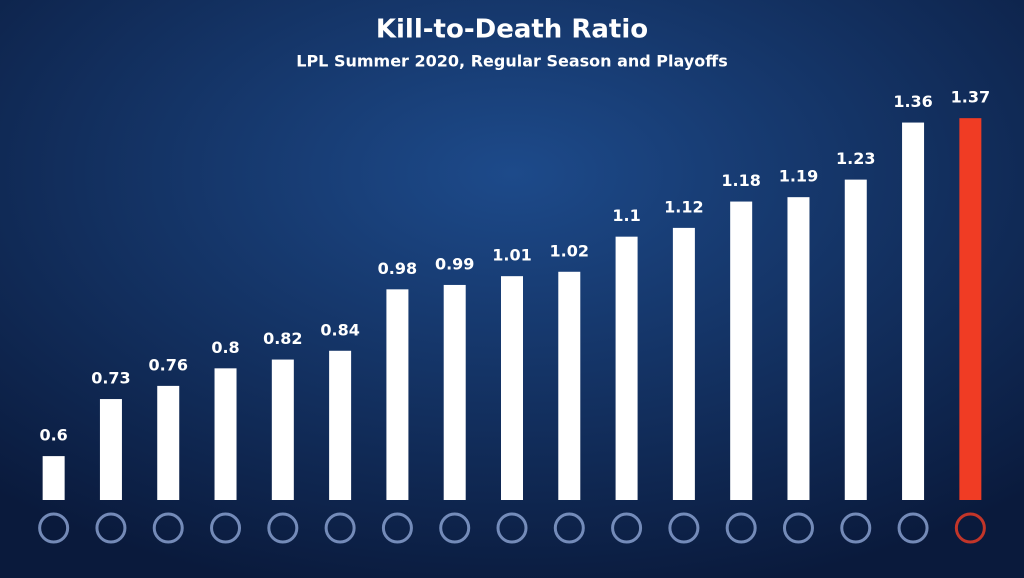  I want to click on value-label: 0.8, so click(225, 347).